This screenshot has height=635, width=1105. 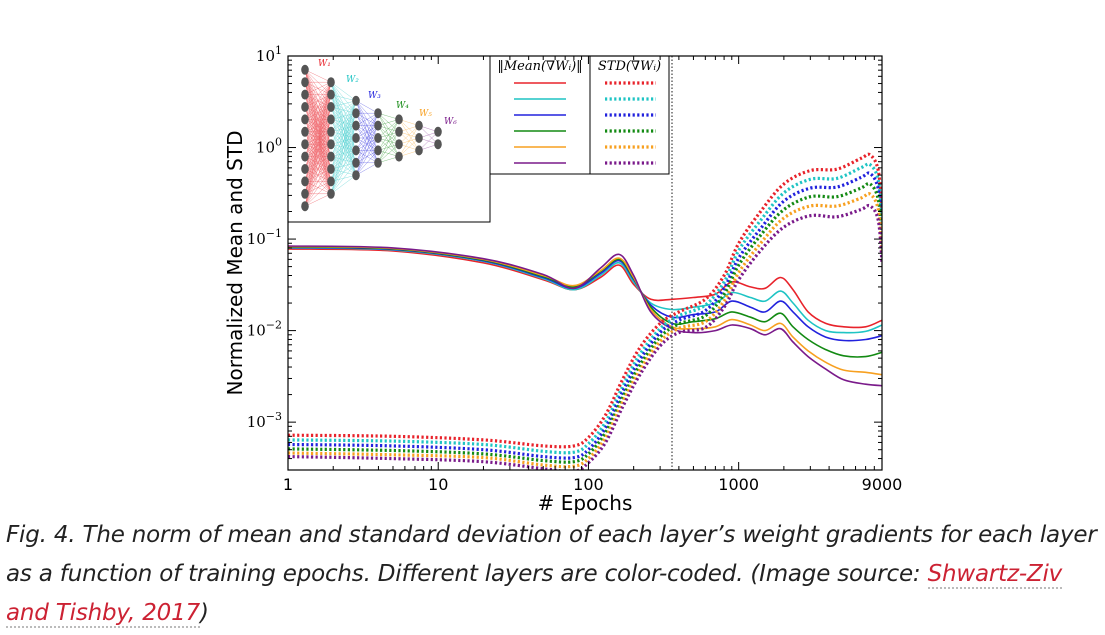 I want to click on legend: ‖Mean(∇Wᵢ)‖ STD(∇Wᵢ), so click(x=579, y=115).